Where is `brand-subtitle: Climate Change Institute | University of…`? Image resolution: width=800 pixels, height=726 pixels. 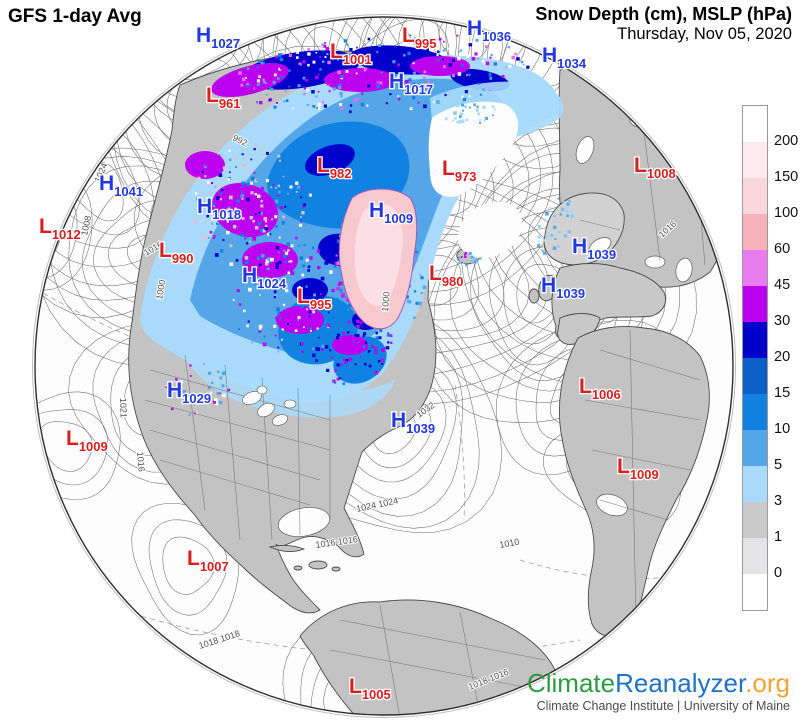
brand-subtitle: Climate Change Institute | University of… is located at coordinates (663, 706).